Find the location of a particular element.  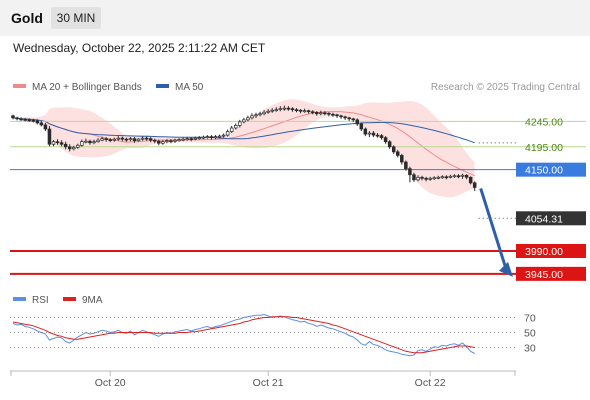

bb-legend-label: MA 20 + Bollinger Bands is located at coordinates (87, 87).